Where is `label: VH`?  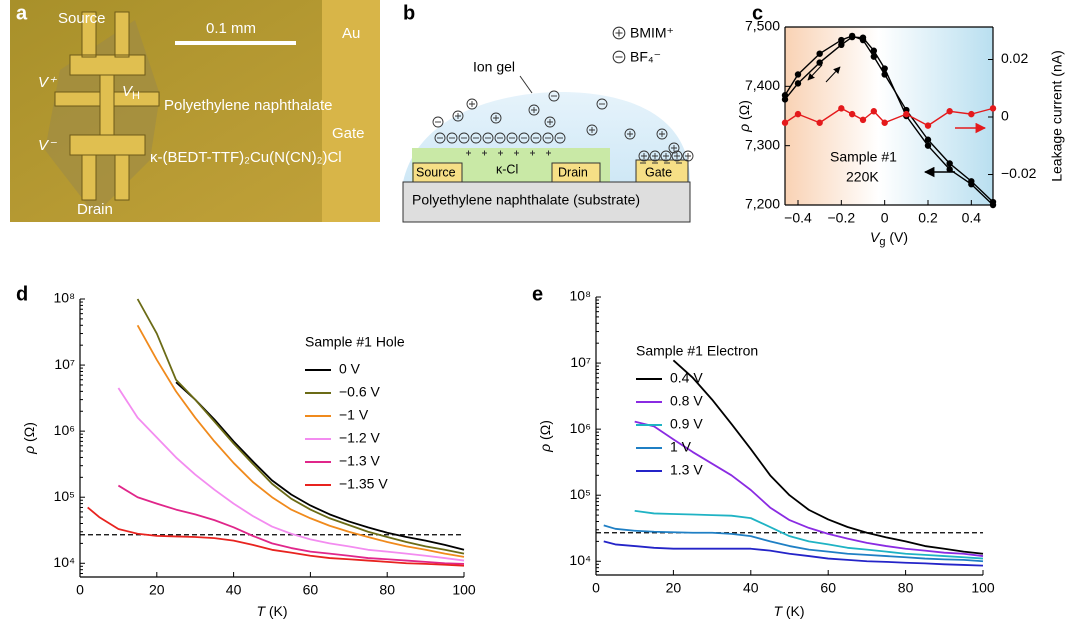
label: VH is located at coordinates (131, 92).